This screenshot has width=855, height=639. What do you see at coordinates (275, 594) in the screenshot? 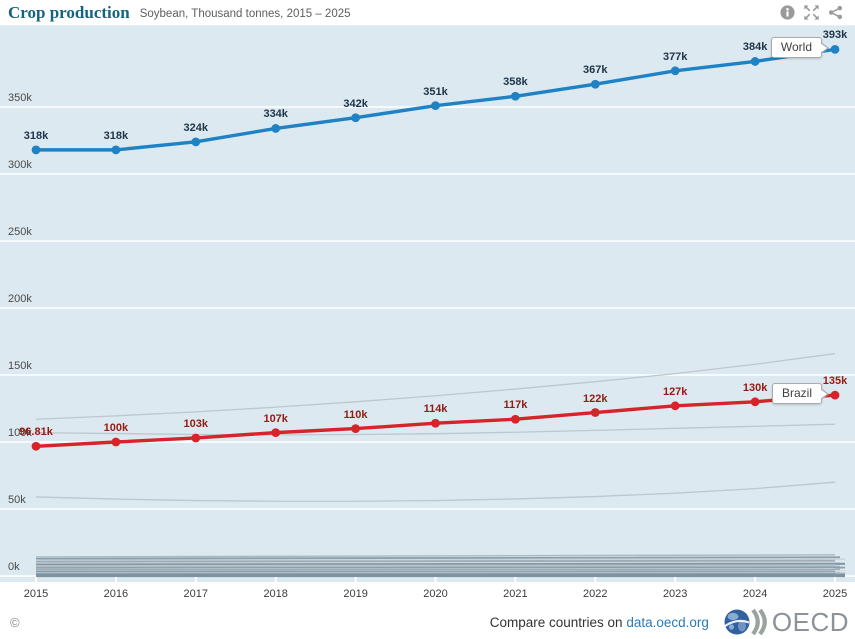
I see `x-axis-label: 2018` at bounding box center [275, 594].